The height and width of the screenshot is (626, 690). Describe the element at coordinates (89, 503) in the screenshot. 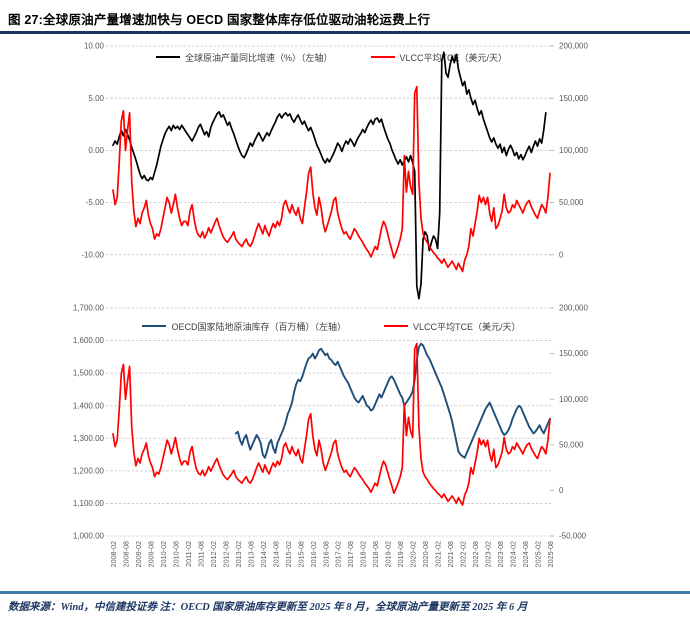

I see `y-axis-label-left: 1,100.00` at that location.